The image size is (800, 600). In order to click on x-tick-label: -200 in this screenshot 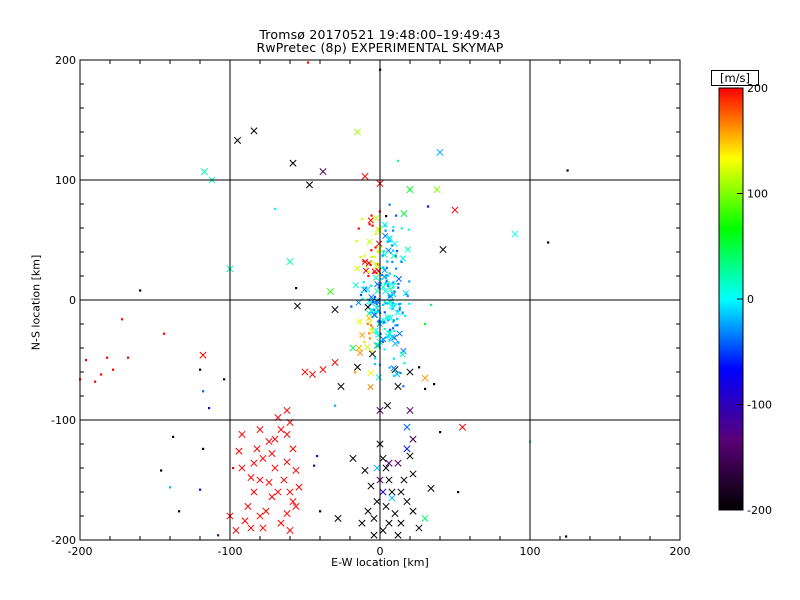, I will do `click(80, 551)`.